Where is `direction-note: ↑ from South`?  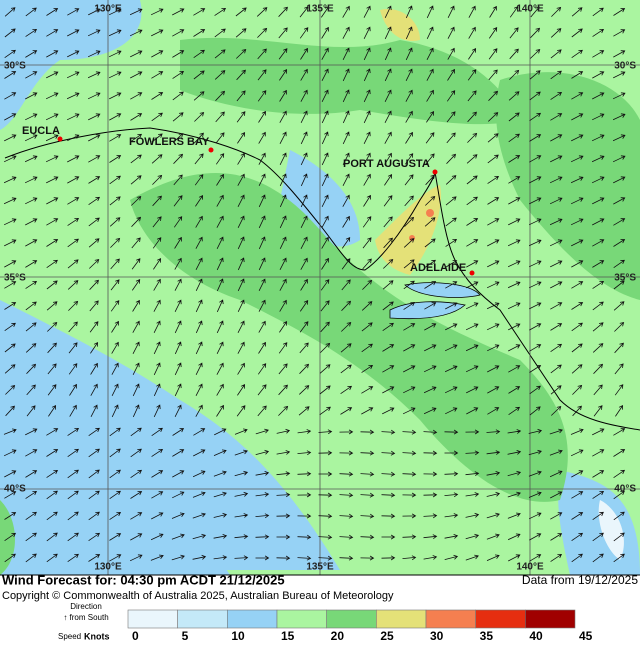 direction-note: ↑ from South is located at coordinates (85, 617).